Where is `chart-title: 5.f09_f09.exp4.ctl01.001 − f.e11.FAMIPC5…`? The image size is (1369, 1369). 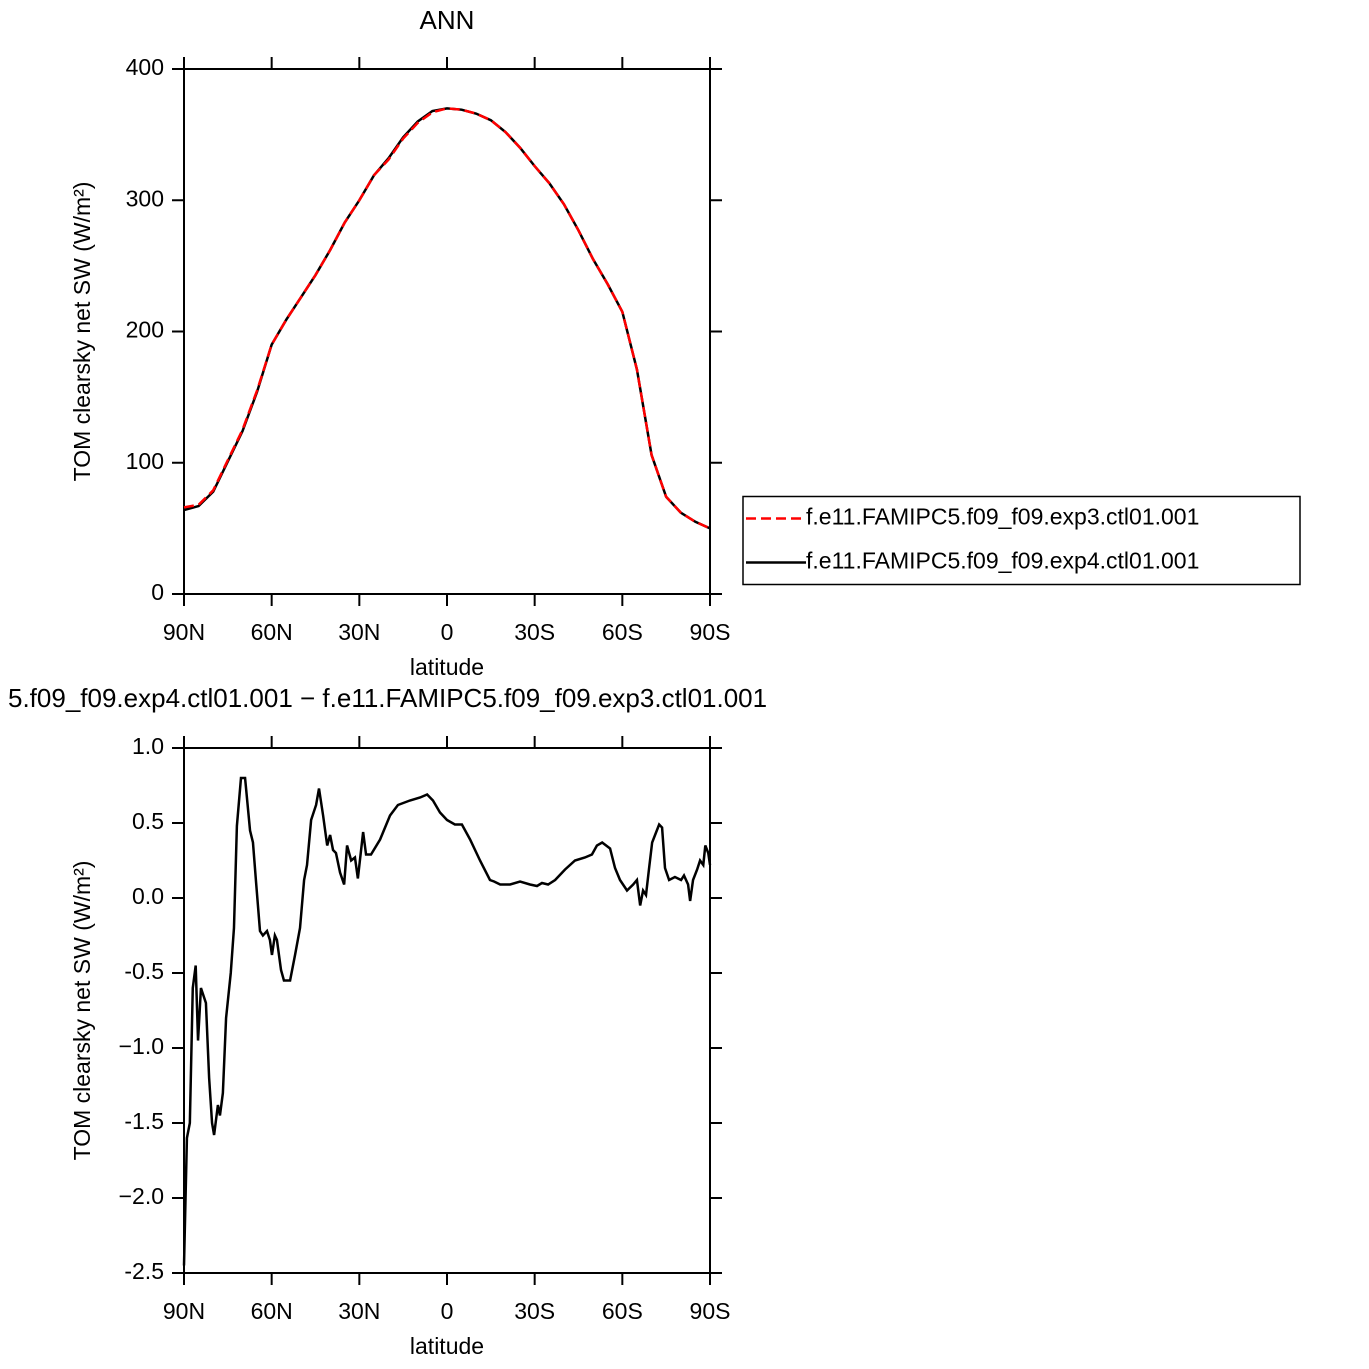
chart-title: 5.f09_f09.exp4.ctl01.001 − f.e11.FAMIPC5… is located at coordinates (387, 698).